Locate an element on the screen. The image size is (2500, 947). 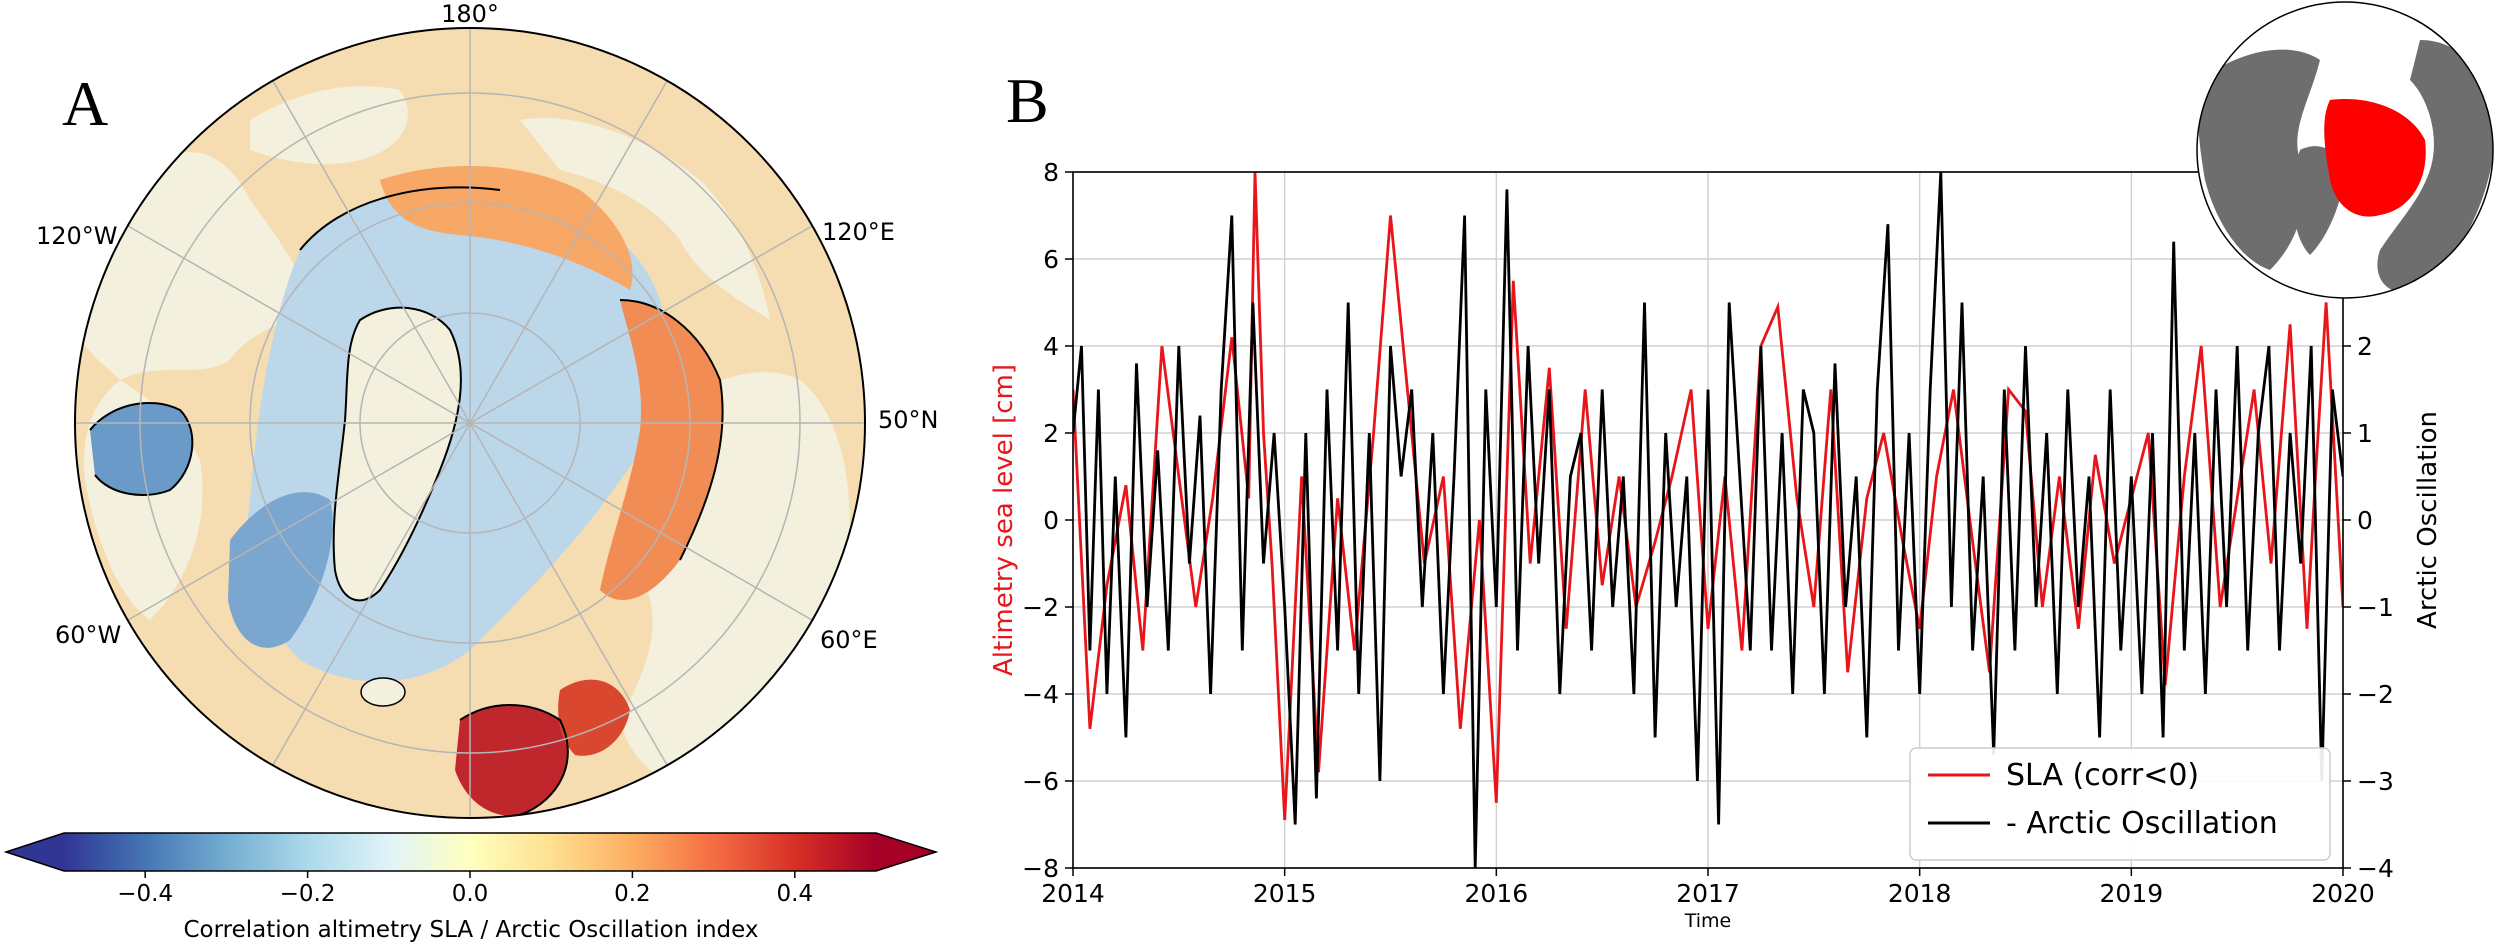
inset-land-america is located at coordinates (2258, 159).